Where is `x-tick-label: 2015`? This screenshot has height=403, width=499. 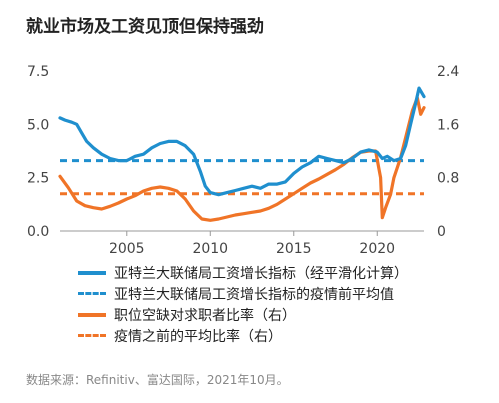 x-tick-label: 2015 is located at coordinates (294, 249).